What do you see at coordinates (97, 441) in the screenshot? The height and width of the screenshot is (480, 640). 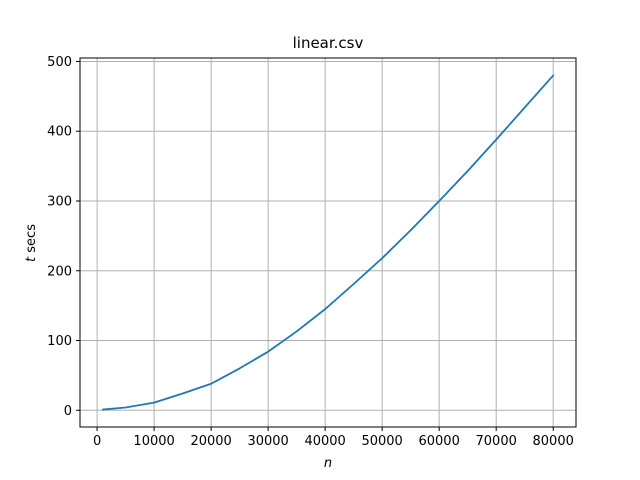 I see `x-tick-label: 0` at bounding box center [97, 441].